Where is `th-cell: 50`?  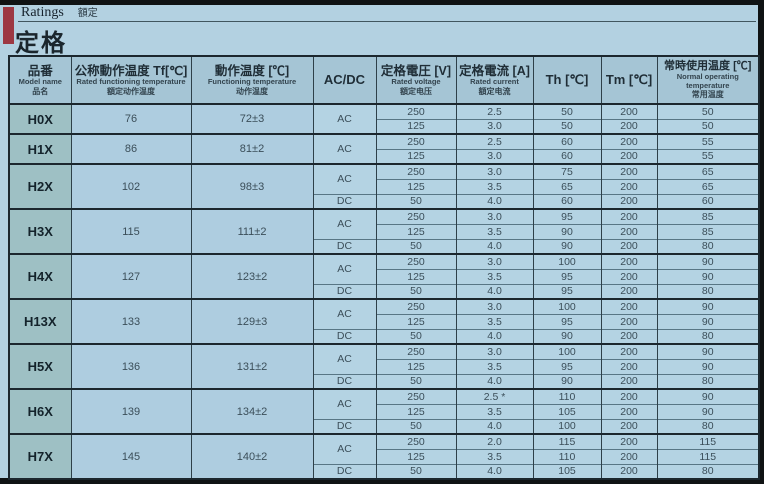 th-cell: 50 is located at coordinates (566, 111).